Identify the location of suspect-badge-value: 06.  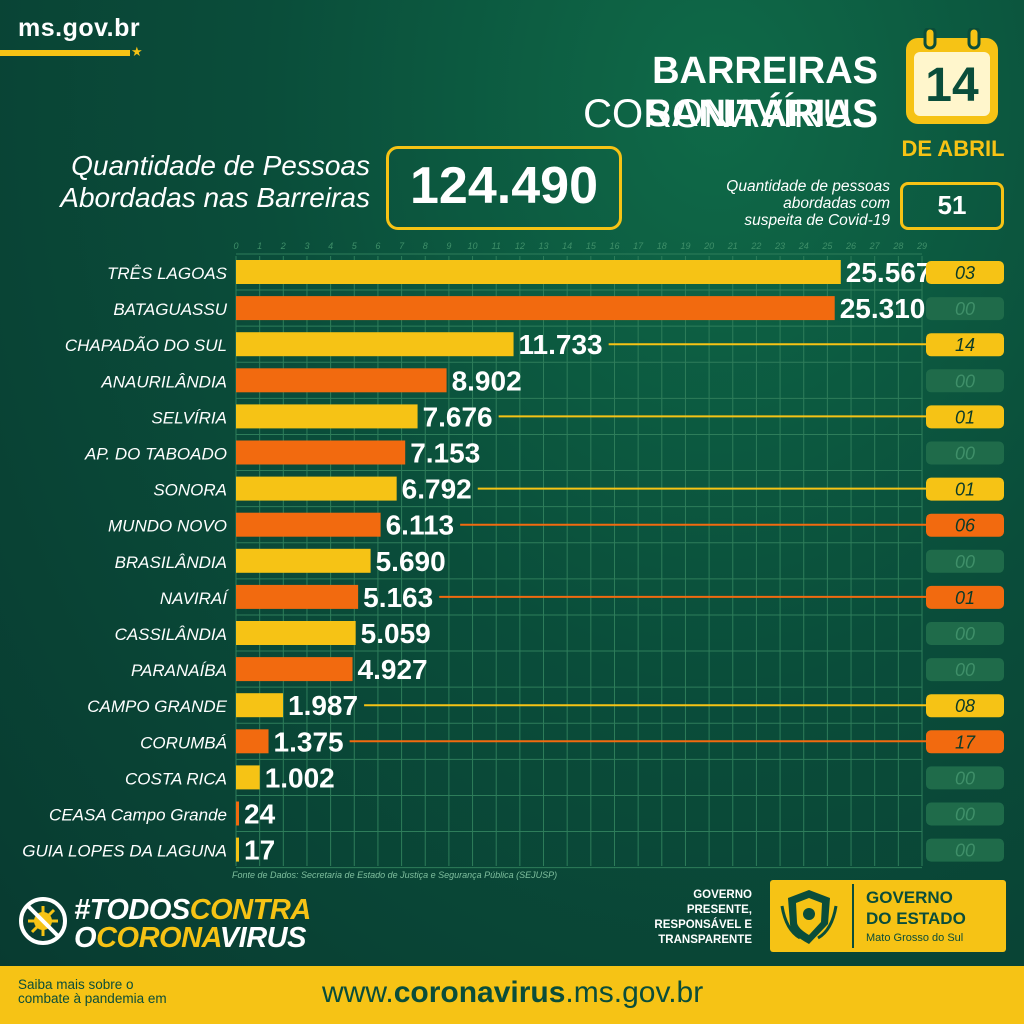
(965, 526).